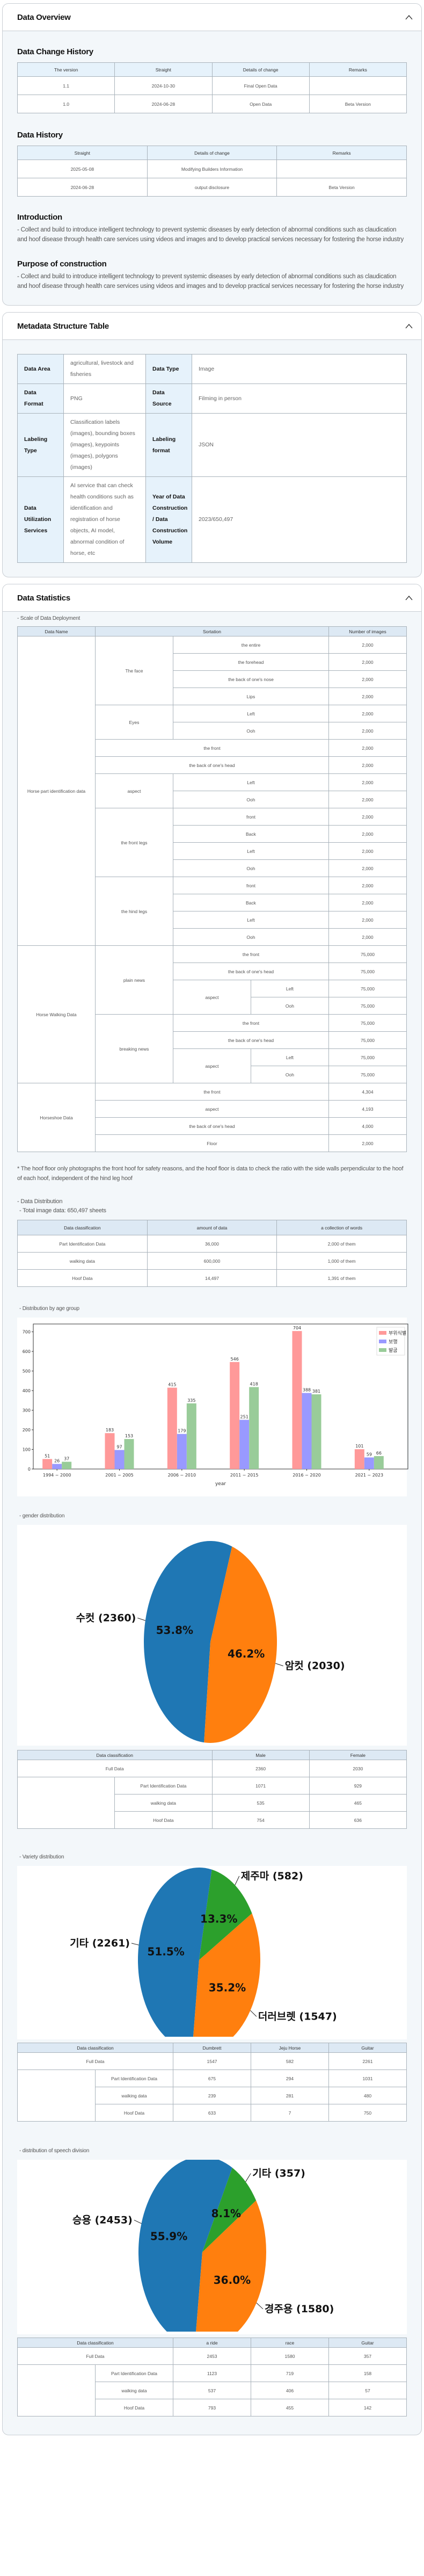  I want to click on table-row: walking data 535 465, so click(212, 1803).